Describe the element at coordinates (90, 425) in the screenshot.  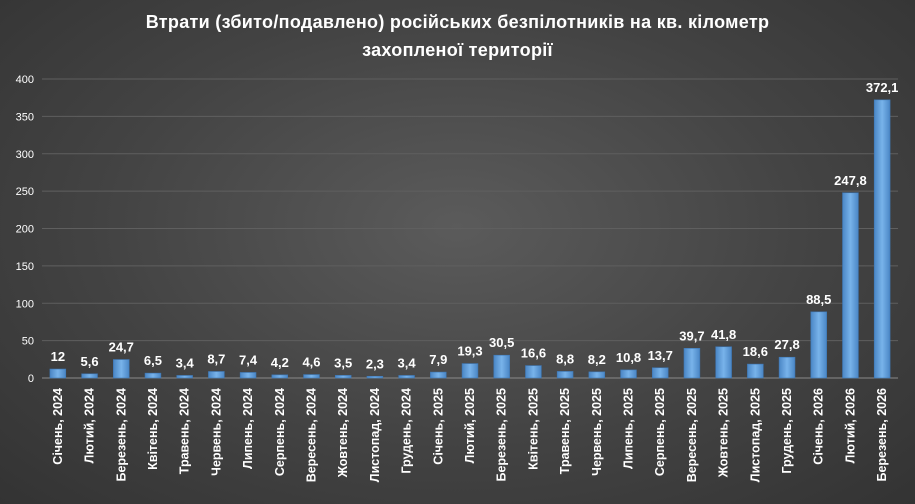
I see `x-tick-label: Лютий, 2024` at that location.